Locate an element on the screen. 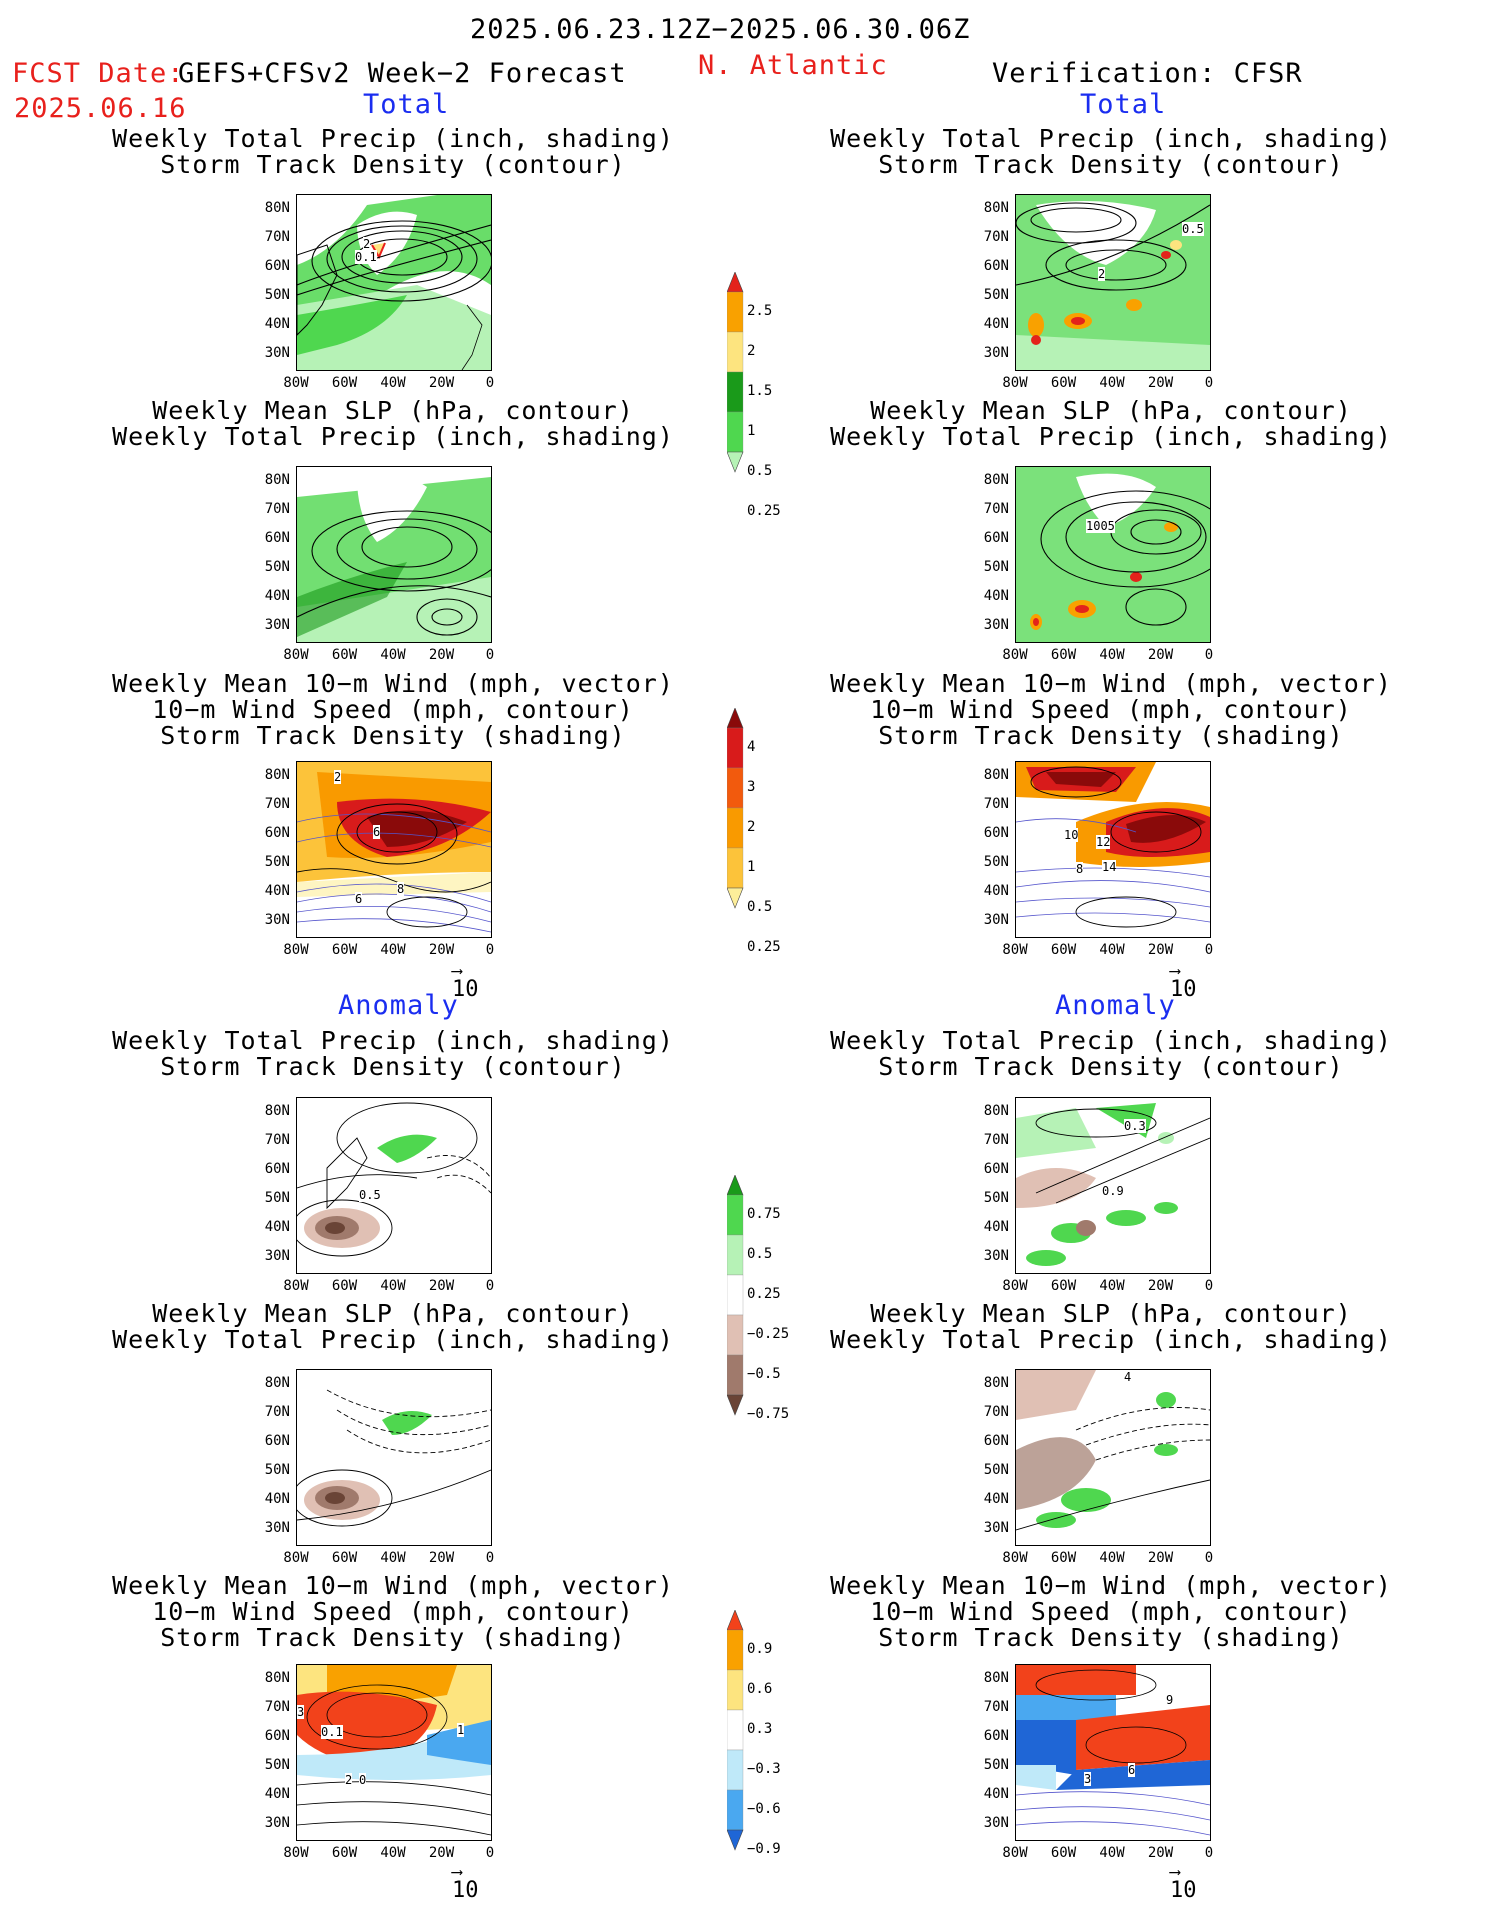 The width and height of the screenshot is (1487, 1930). forecast-model-label: GEFS+CFSv2 Week−2 Forecast is located at coordinates (402, 73).